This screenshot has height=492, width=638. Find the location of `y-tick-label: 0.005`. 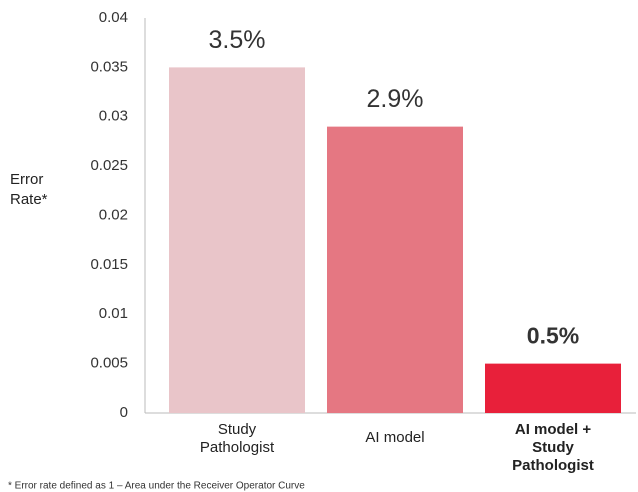

y-tick-label: 0.005 is located at coordinates (109, 363).